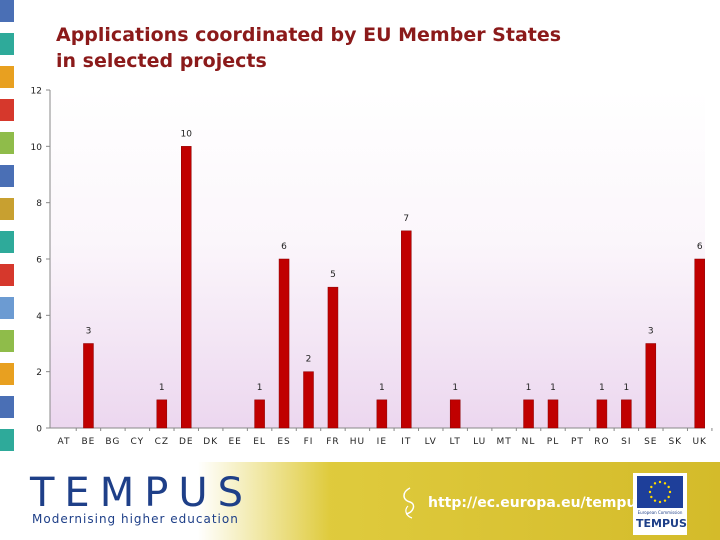 The height and width of the screenshot is (540, 720). I want to click on x-tick-label: SI, so click(626, 442).